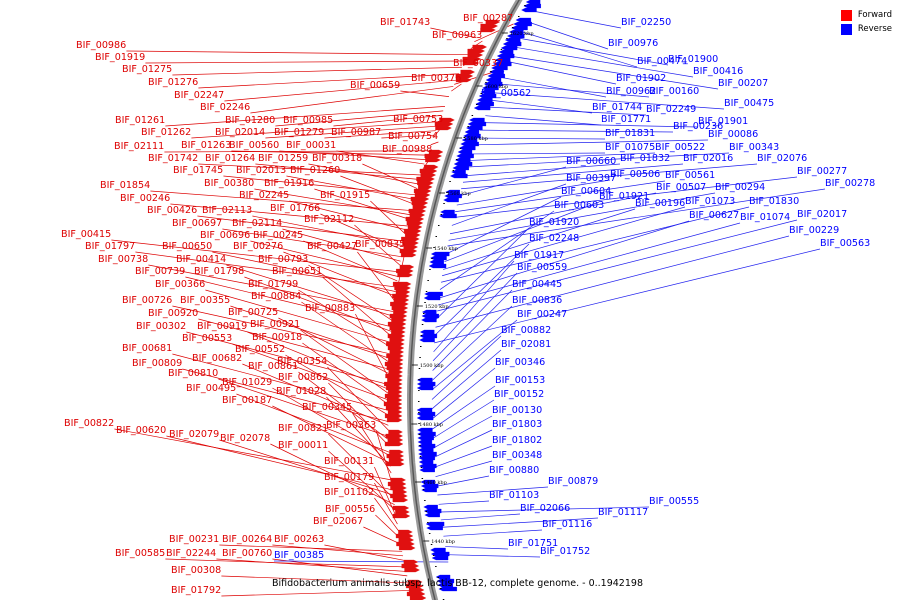 This screenshot has width=900, height=600. What do you see at coordinates (681, 187) in the screenshot?
I see `gene-label: BIF_00507` at bounding box center [681, 187].